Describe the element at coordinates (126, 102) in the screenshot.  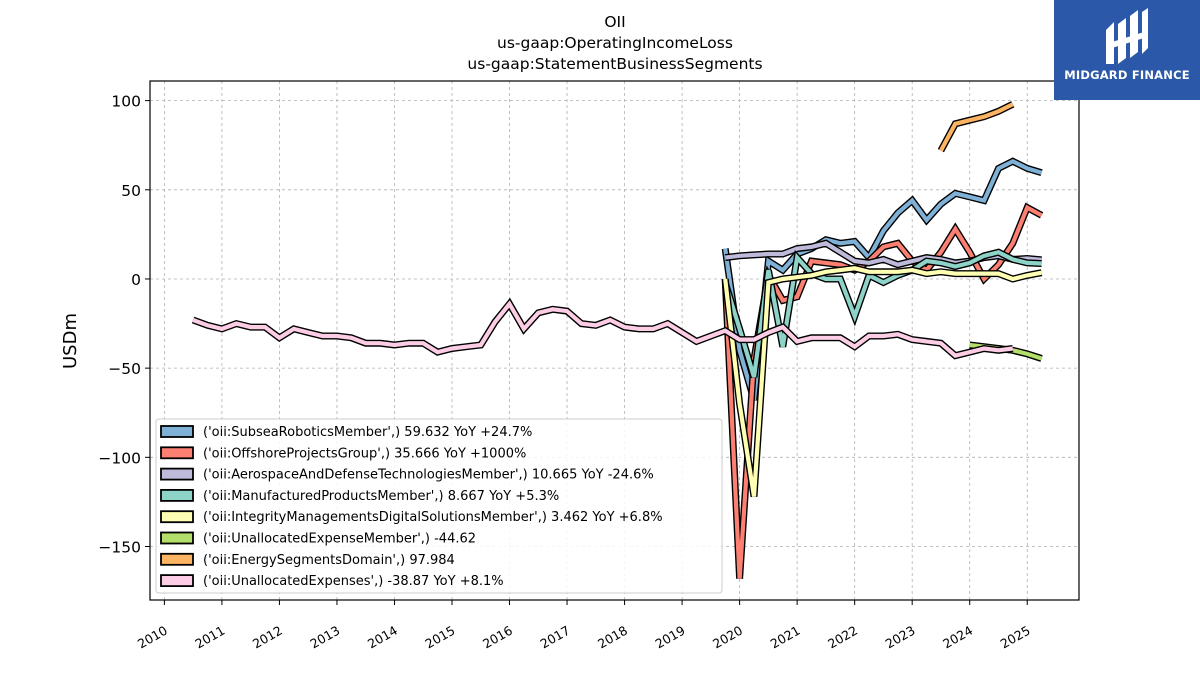
I see `y-tick-label: 100` at that location.